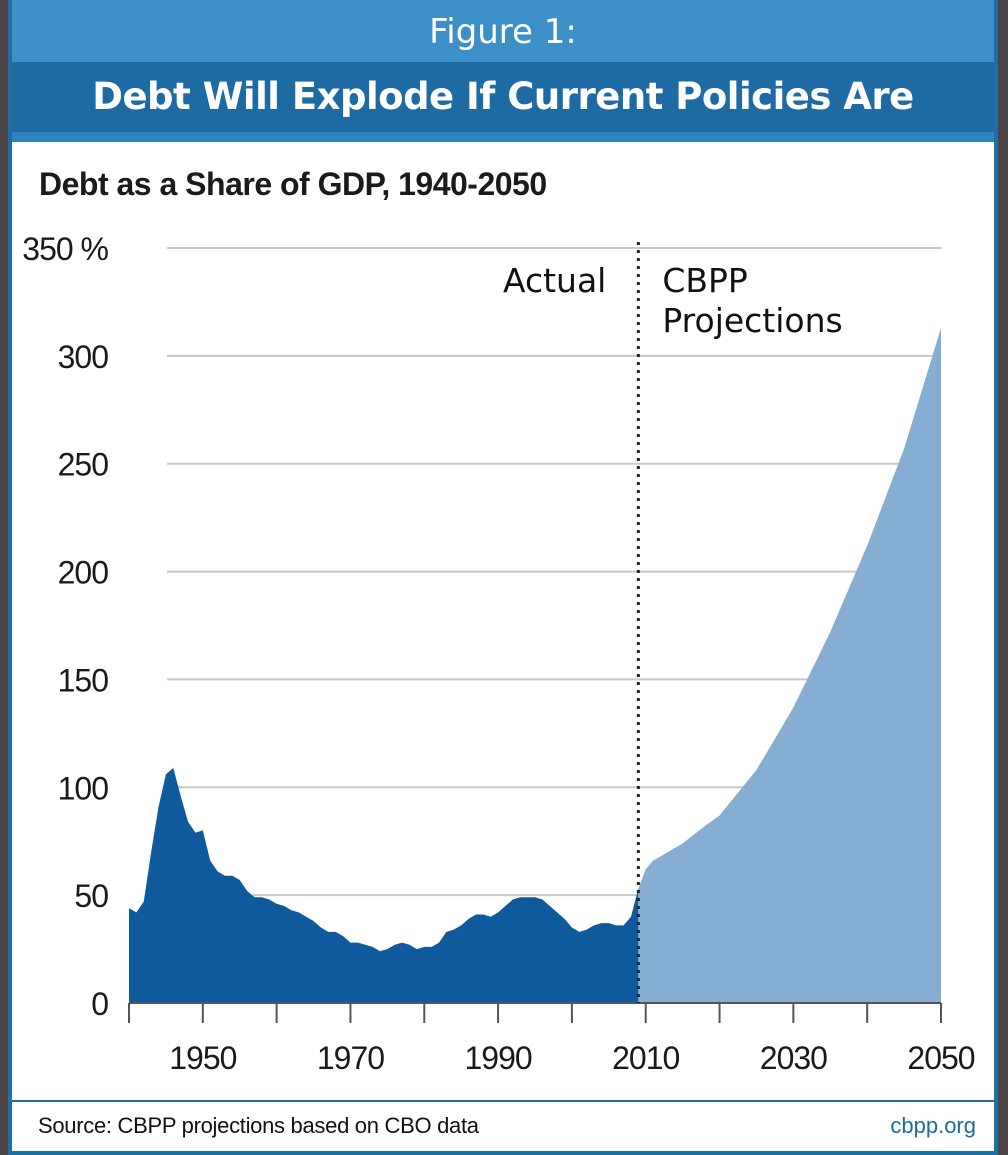  What do you see at coordinates (83, 788) in the screenshot?
I see `y-tick-label: 100` at bounding box center [83, 788].